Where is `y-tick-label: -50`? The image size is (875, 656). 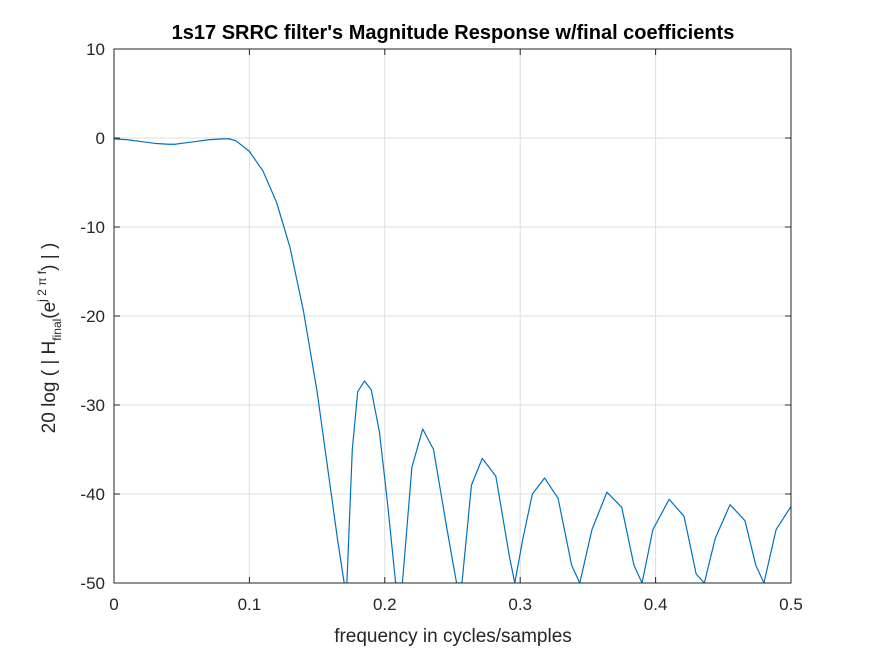 y-tick-label: -50 is located at coordinates (92, 583).